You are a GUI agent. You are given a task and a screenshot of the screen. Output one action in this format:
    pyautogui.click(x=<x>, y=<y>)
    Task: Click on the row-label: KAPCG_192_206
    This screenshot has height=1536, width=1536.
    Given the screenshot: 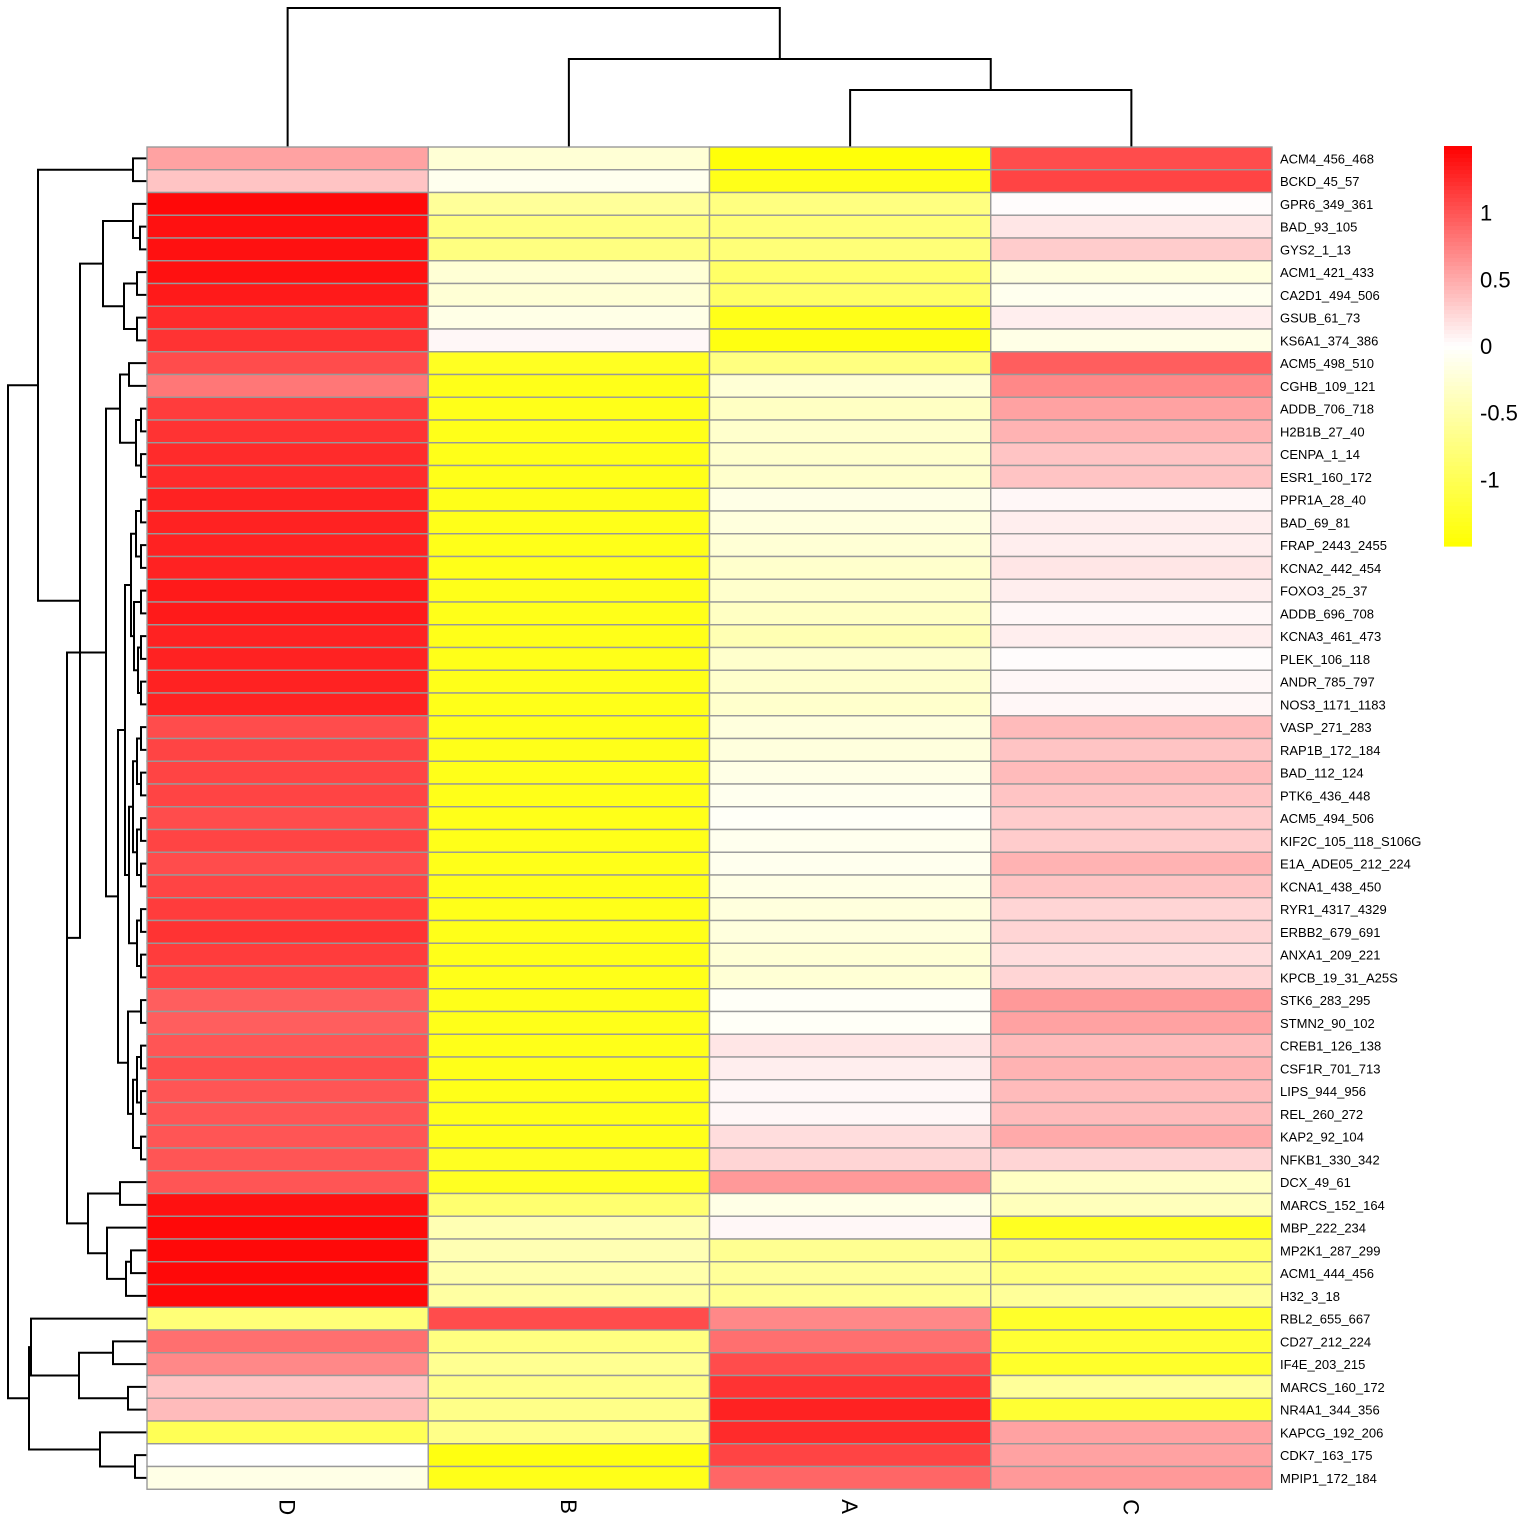 What is the action you would take?
    pyautogui.click(x=1331, y=1432)
    